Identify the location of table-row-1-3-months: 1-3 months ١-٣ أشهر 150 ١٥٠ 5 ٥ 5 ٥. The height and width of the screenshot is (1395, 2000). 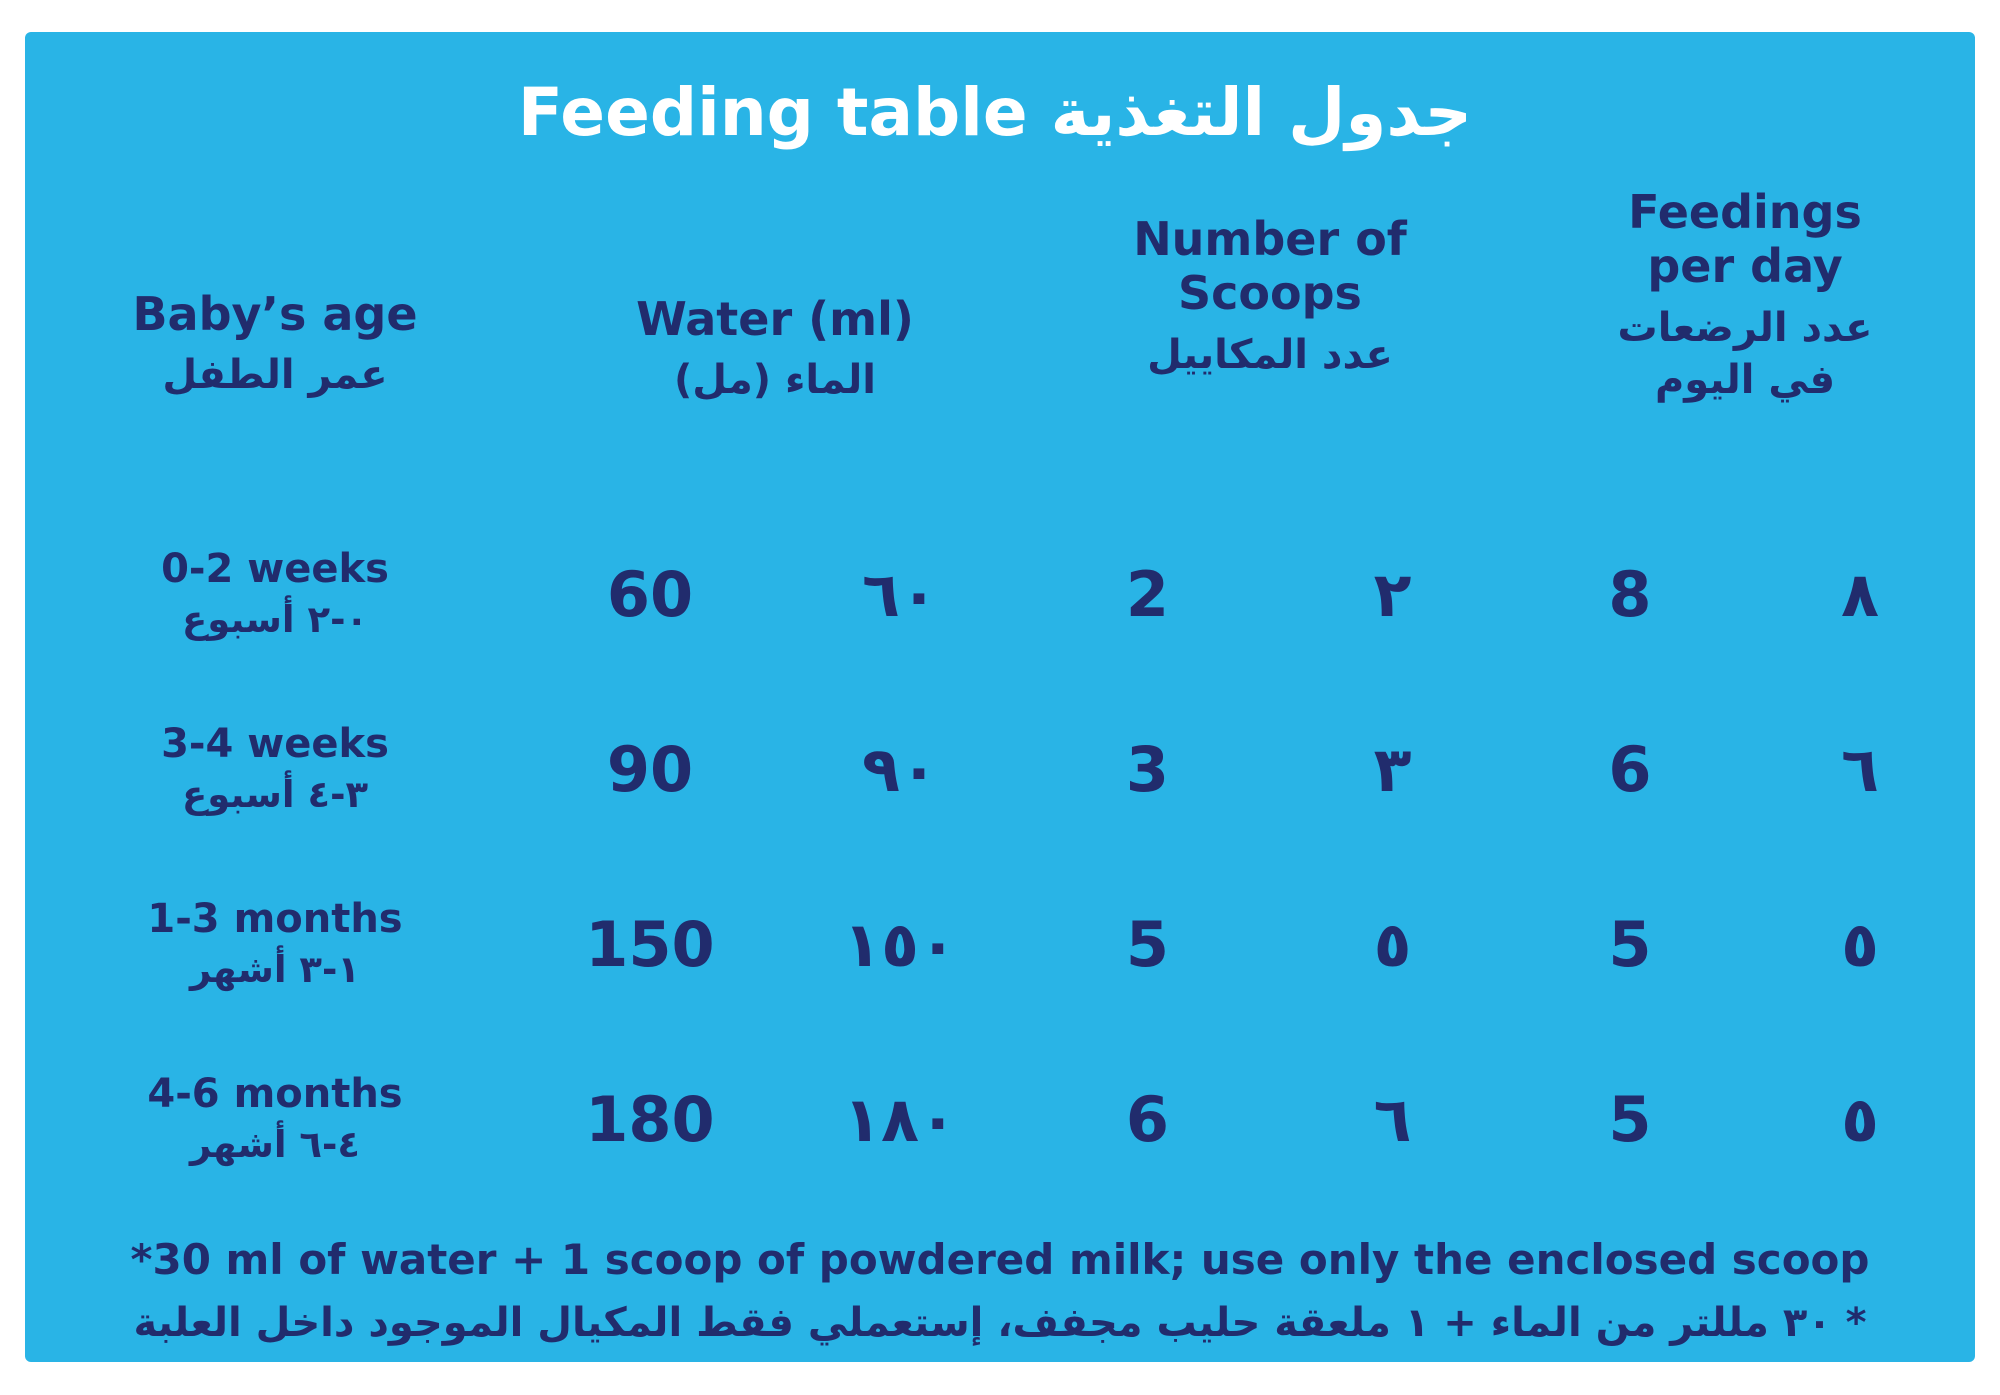
(1000, 944).